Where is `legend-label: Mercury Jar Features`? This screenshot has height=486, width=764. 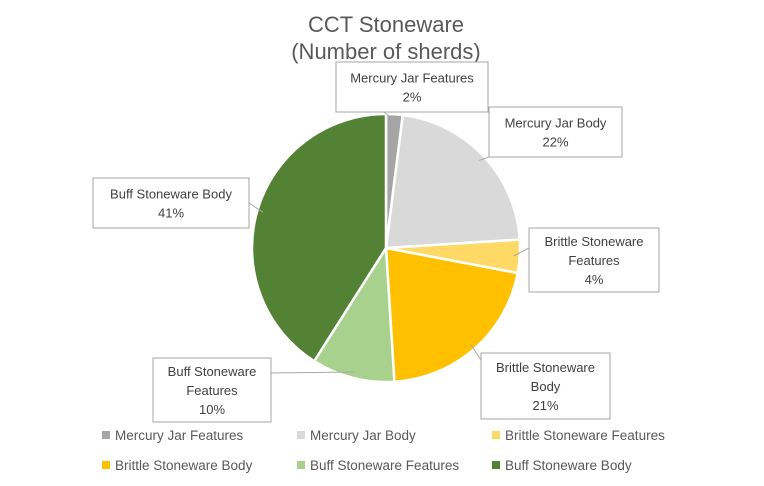
legend-label: Mercury Jar Features is located at coordinates (179, 435).